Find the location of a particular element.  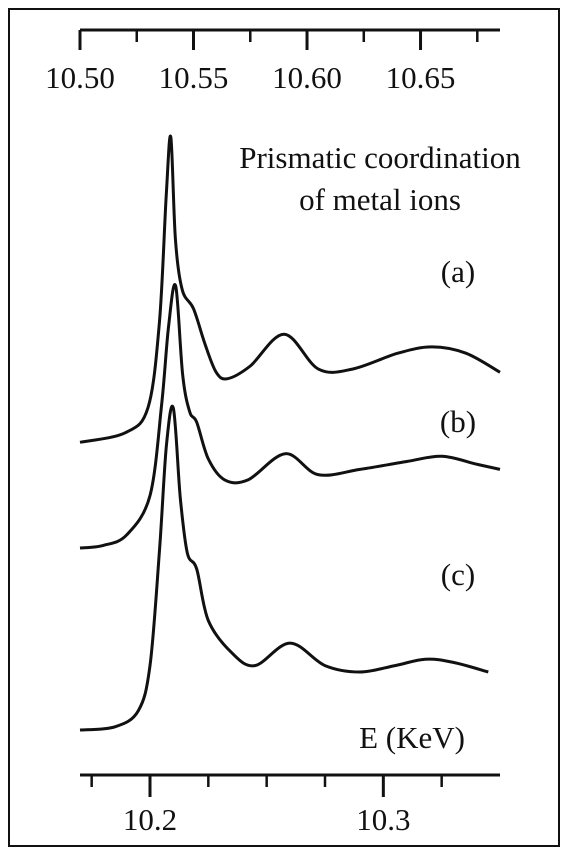

annotation-line-1: Prismatic coordination is located at coordinates (380, 157).